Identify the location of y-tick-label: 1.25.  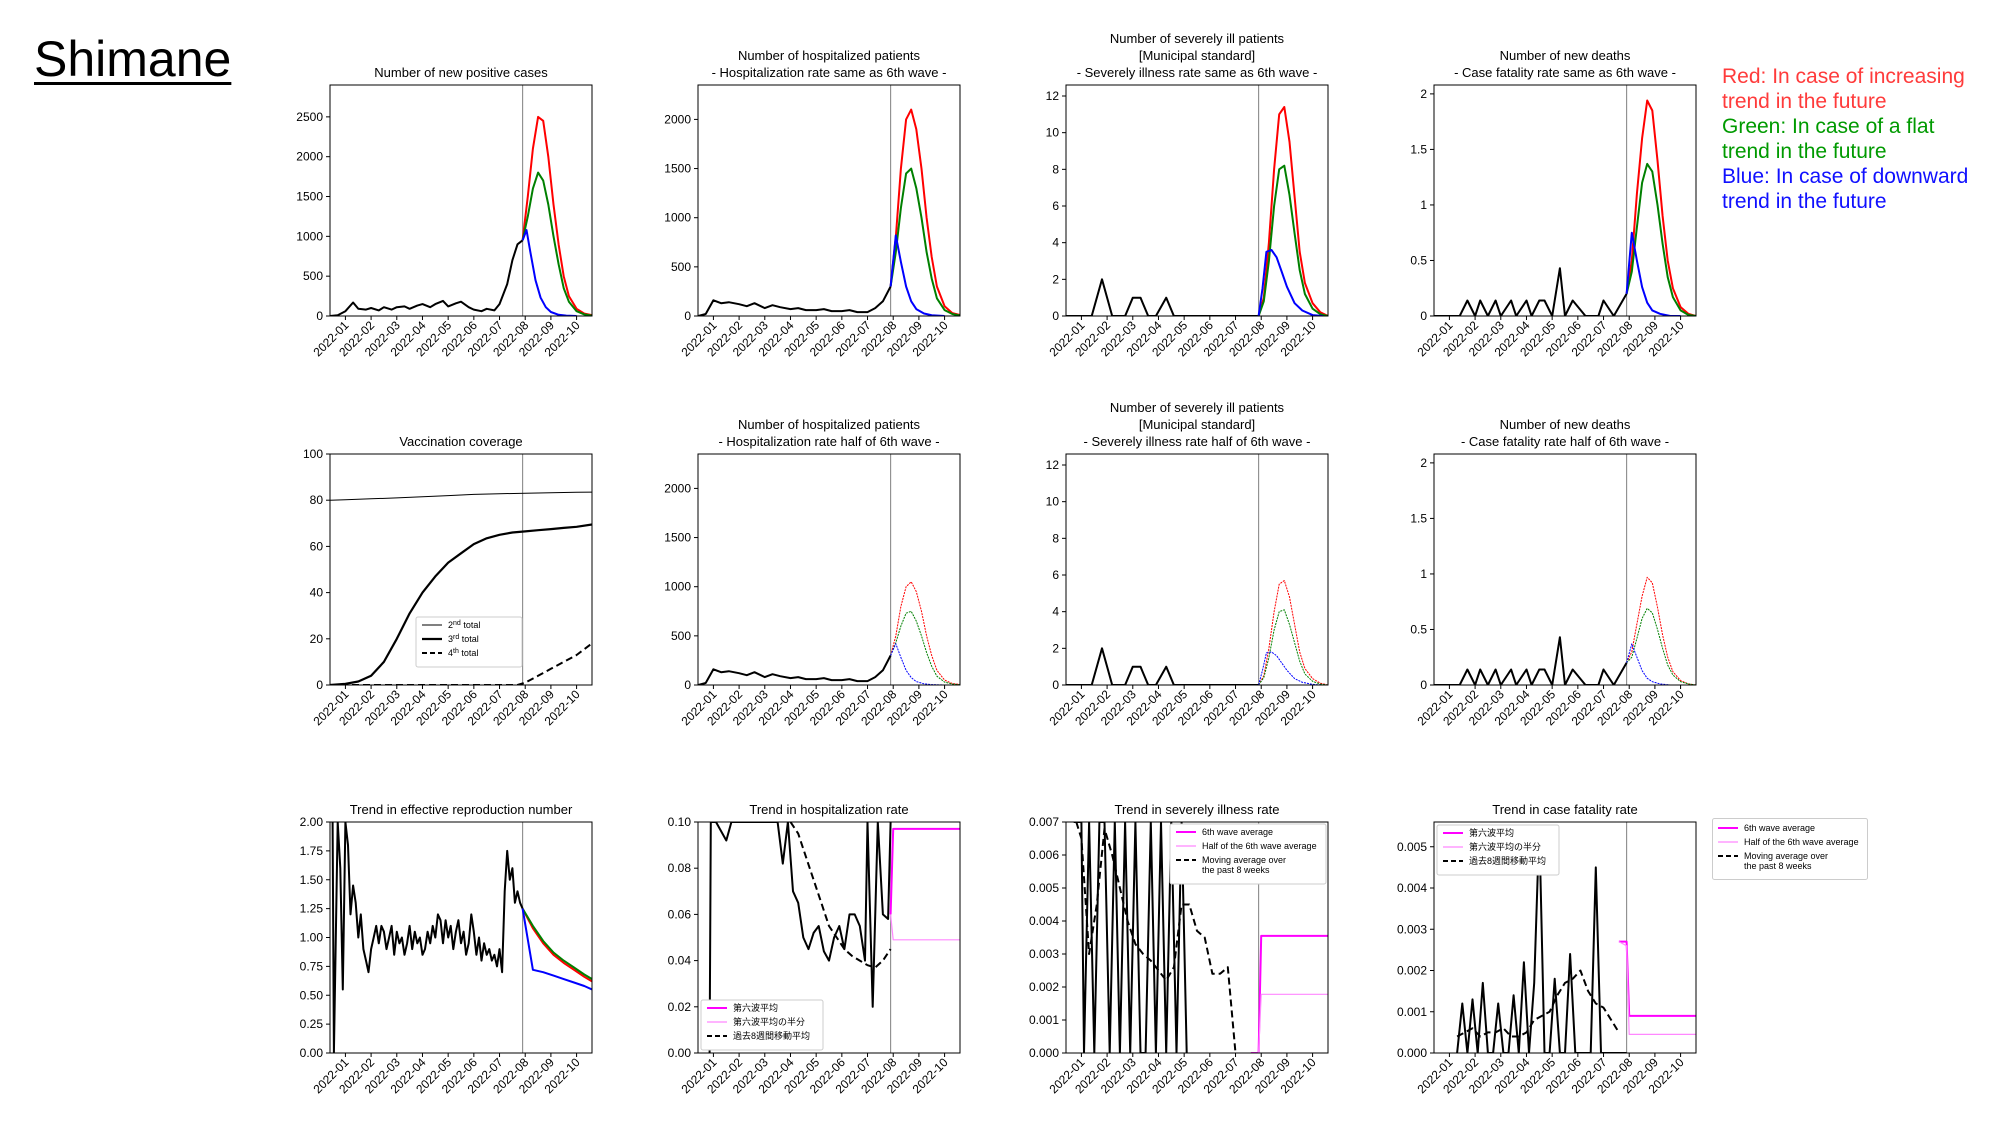
(312, 909).